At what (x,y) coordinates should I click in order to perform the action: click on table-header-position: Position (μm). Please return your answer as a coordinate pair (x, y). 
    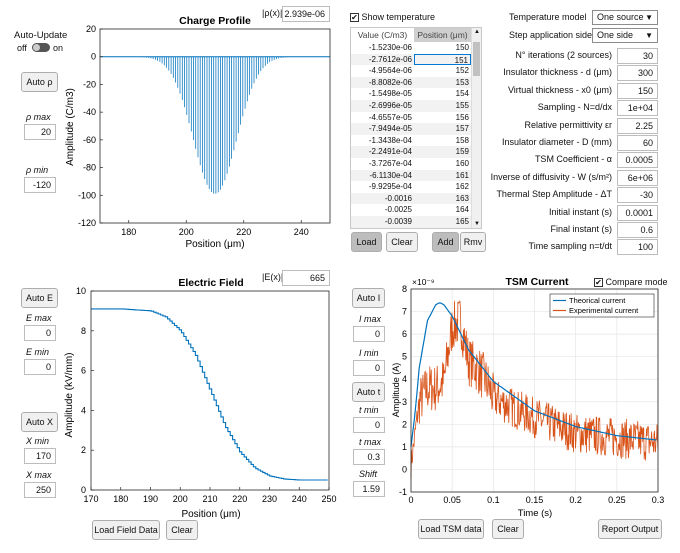
    Looking at the image, I should click on (442, 35).